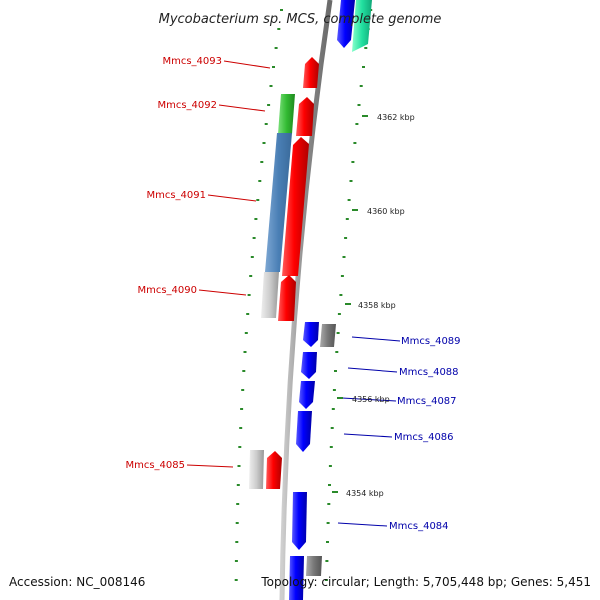 This screenshot has height=600, width=600. I want to click on gene-box-mmcs-4092-green, so click(286, 114).